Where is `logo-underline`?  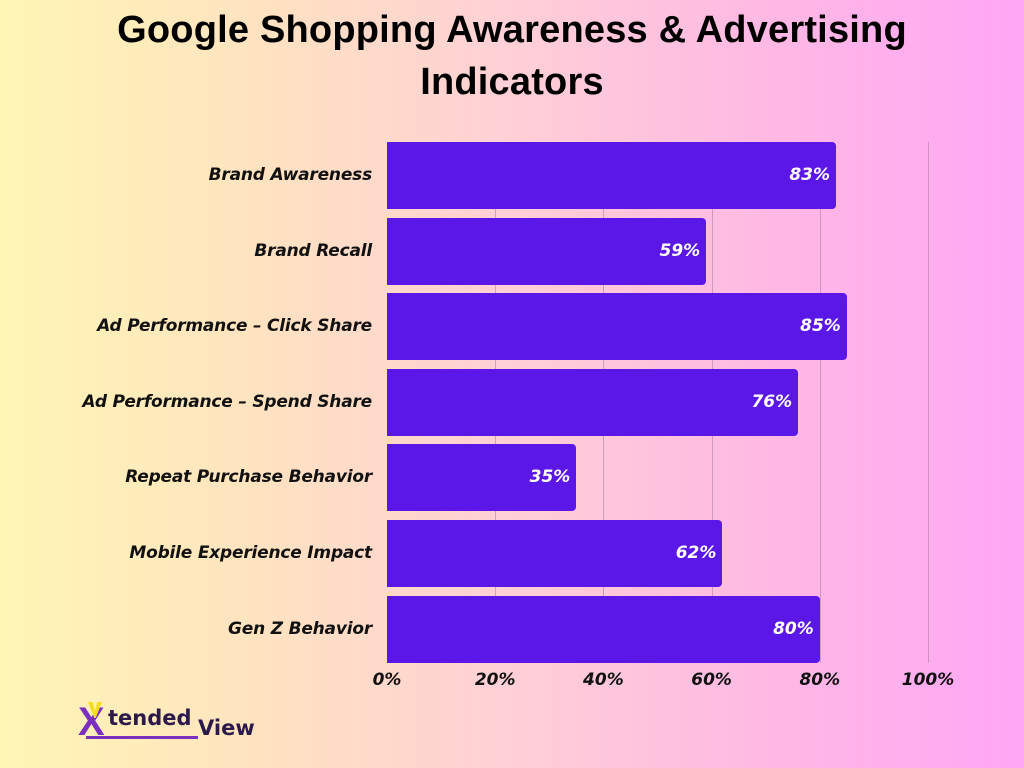
logo-underline is located at coordinates (142, 737).